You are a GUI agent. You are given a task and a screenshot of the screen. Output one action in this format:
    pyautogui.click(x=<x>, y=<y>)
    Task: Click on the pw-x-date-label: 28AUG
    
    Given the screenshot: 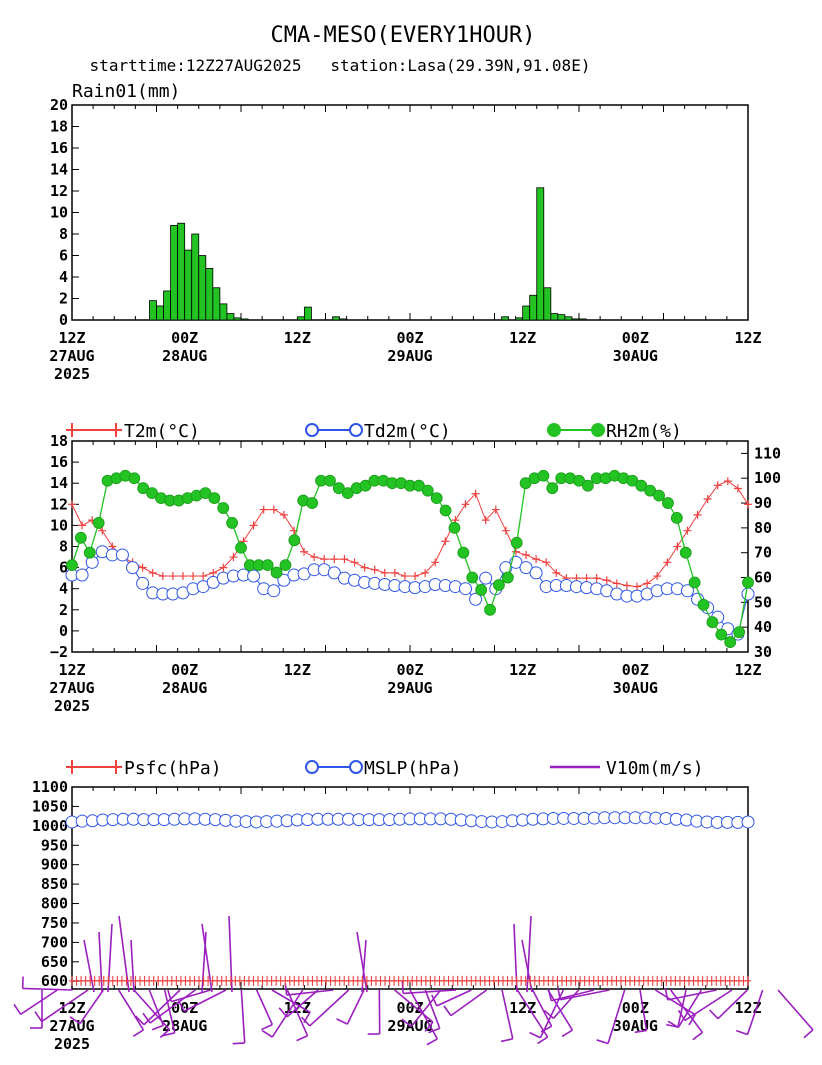 What is the action you would take?
    pyautogui.click(x=184, y=1026)
    